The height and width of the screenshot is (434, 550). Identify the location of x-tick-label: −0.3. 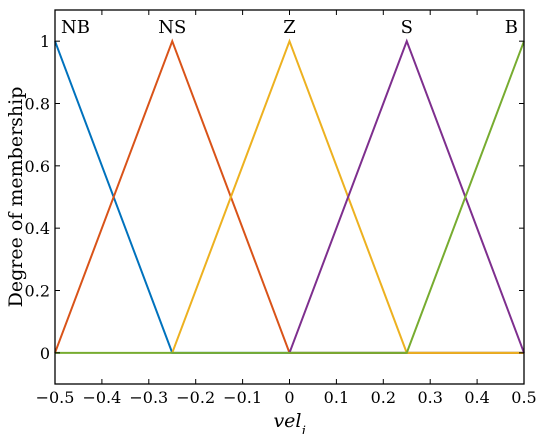
(148, 397).